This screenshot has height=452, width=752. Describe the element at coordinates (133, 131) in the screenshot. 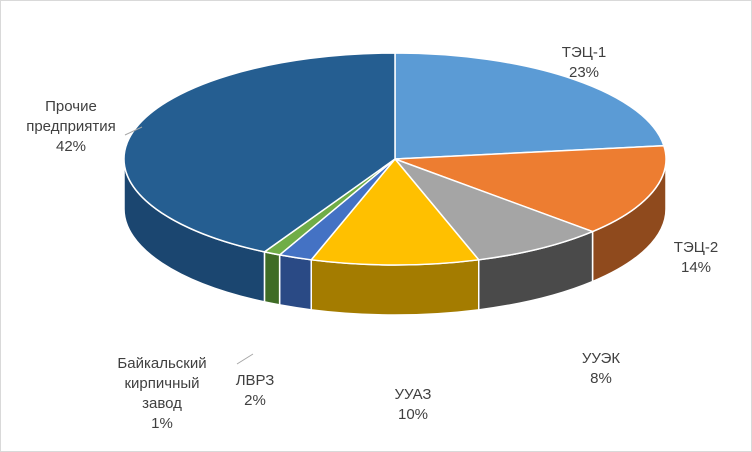

I see `slice-прочие-leader-line` at that location.